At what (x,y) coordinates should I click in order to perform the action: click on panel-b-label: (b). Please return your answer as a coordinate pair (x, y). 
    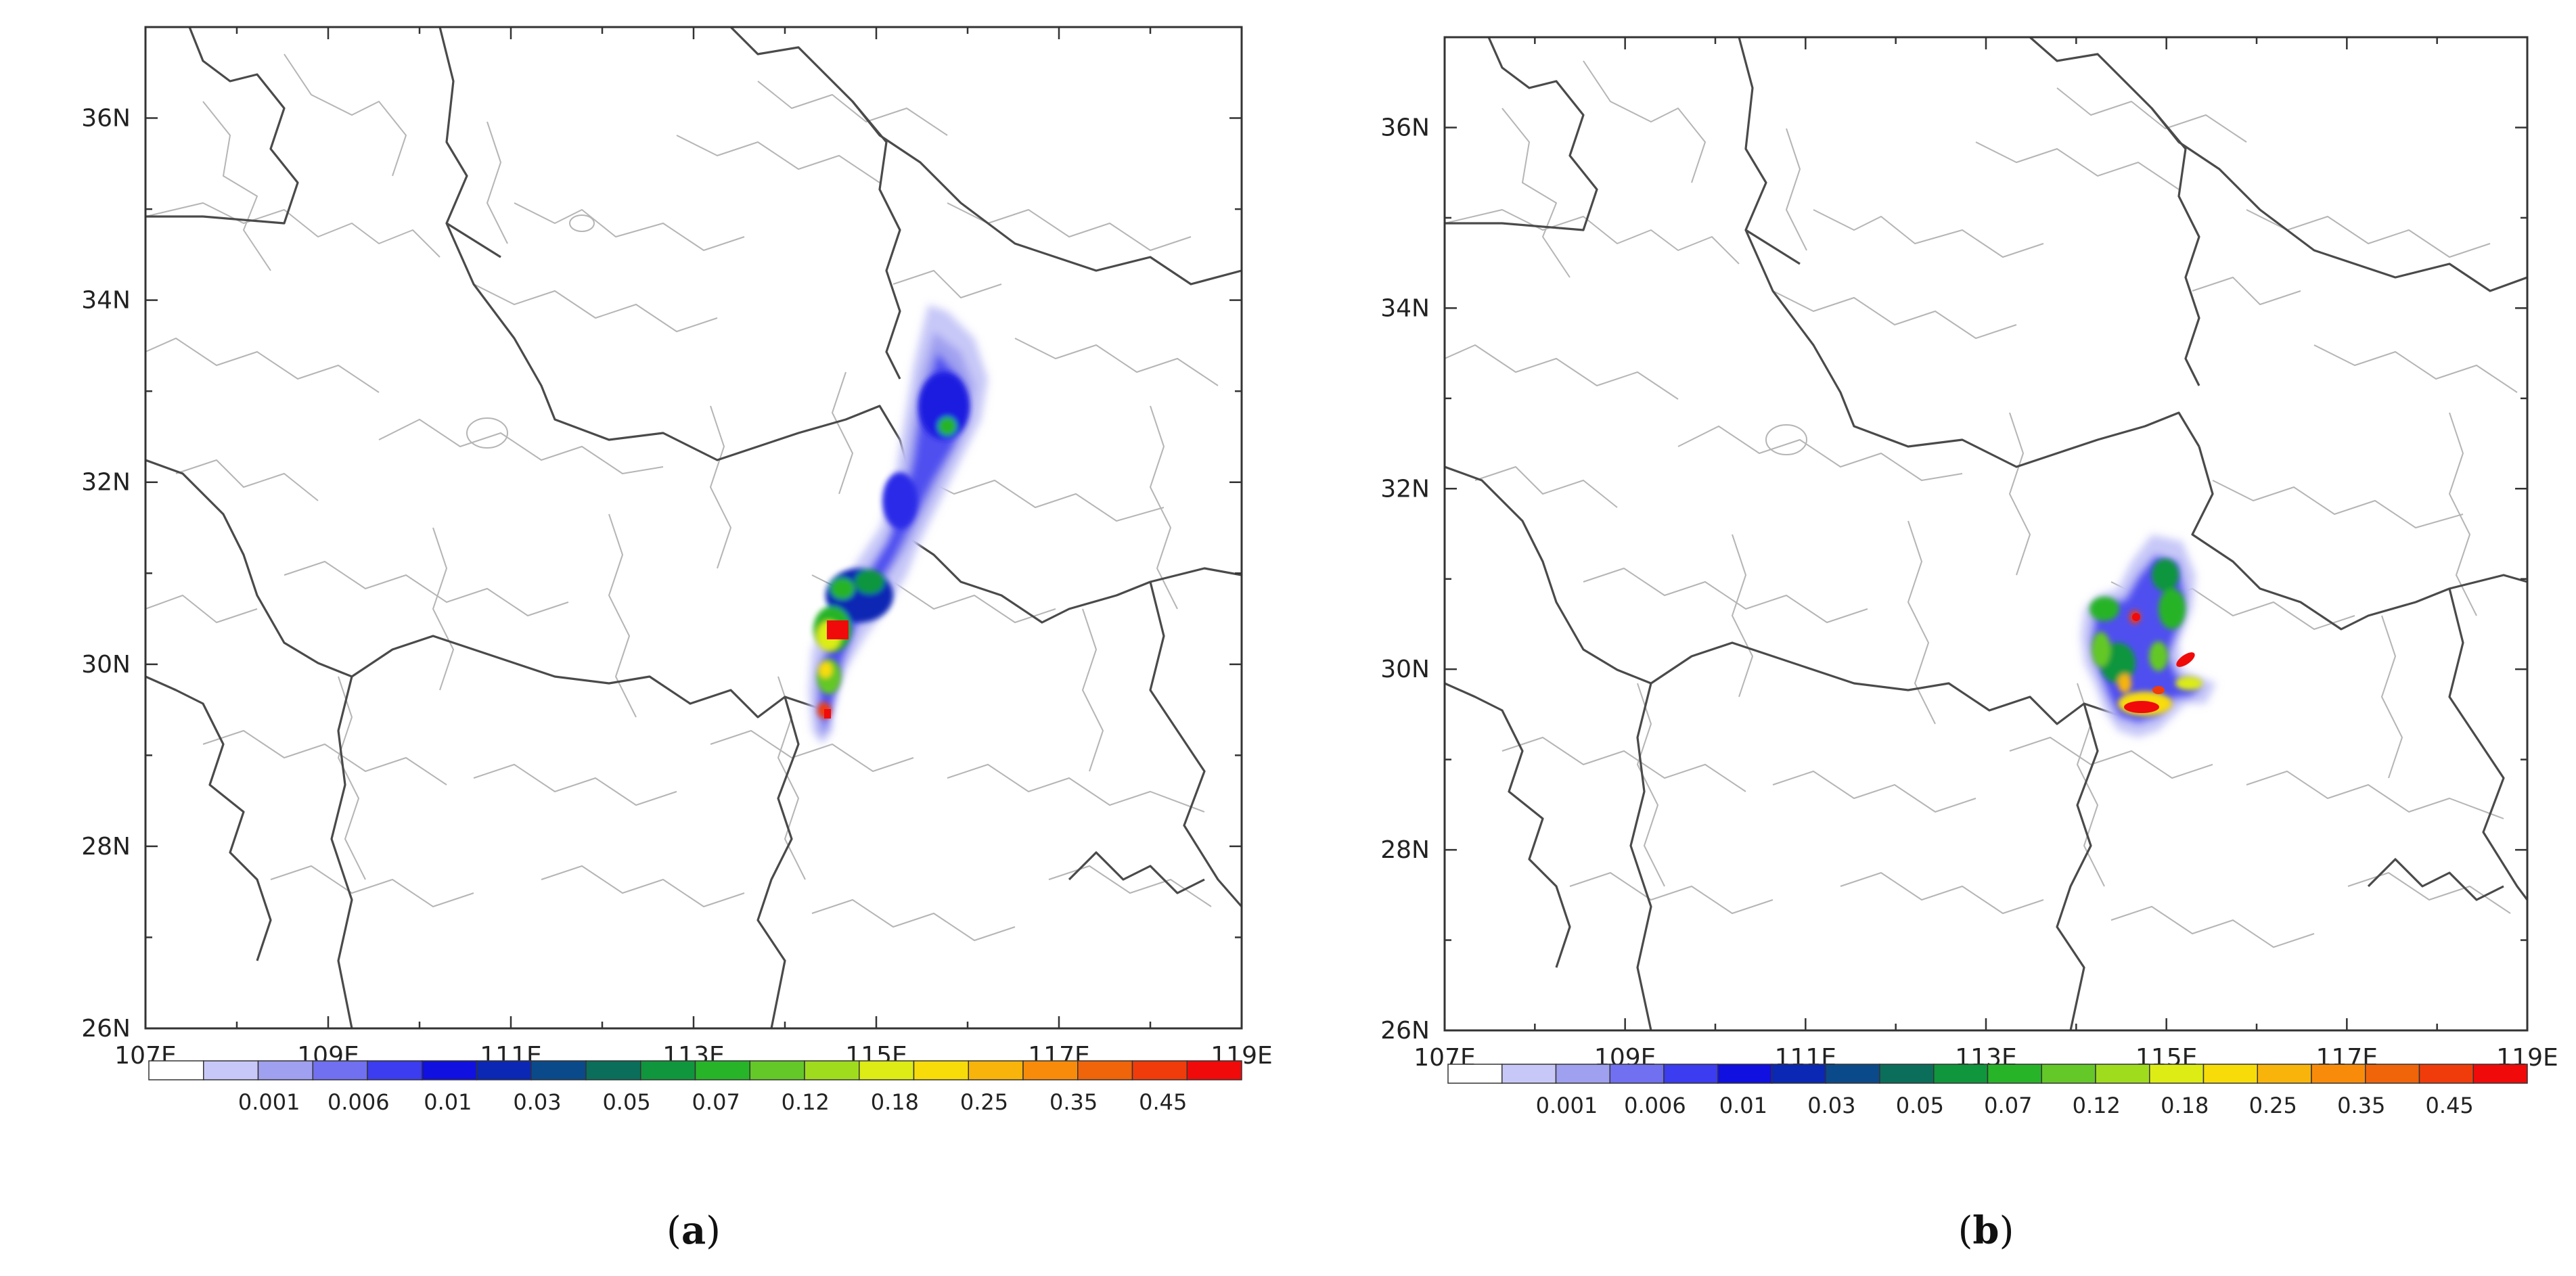
    Looking at the image, I should click on (1986, 1230).